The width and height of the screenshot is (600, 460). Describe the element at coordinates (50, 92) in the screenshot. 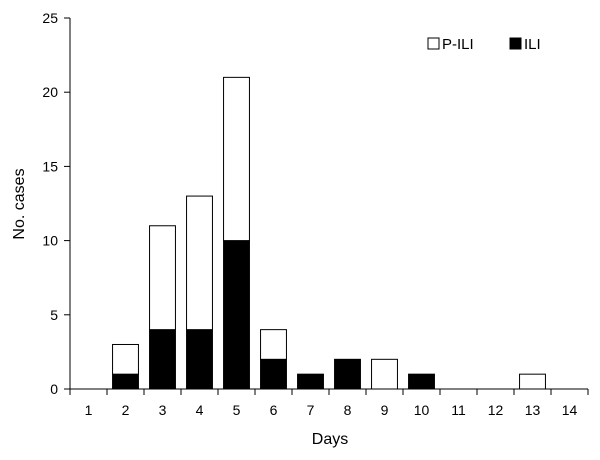

I see `y-tick-label: 20` at that location.